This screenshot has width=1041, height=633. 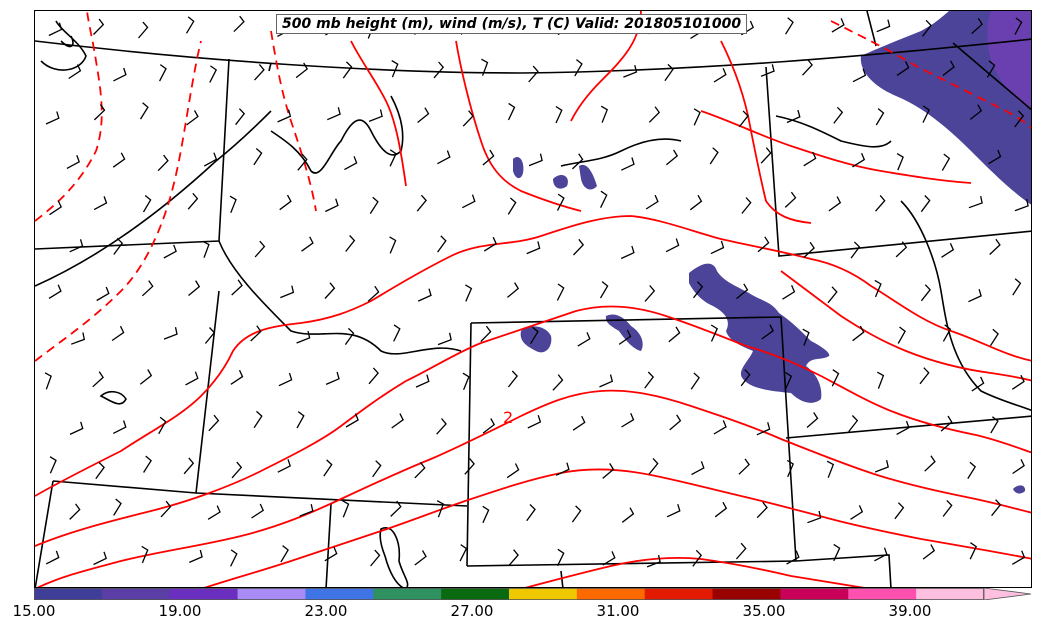 I want to click on border-montana-wyoming, so click(x=153, y=198).